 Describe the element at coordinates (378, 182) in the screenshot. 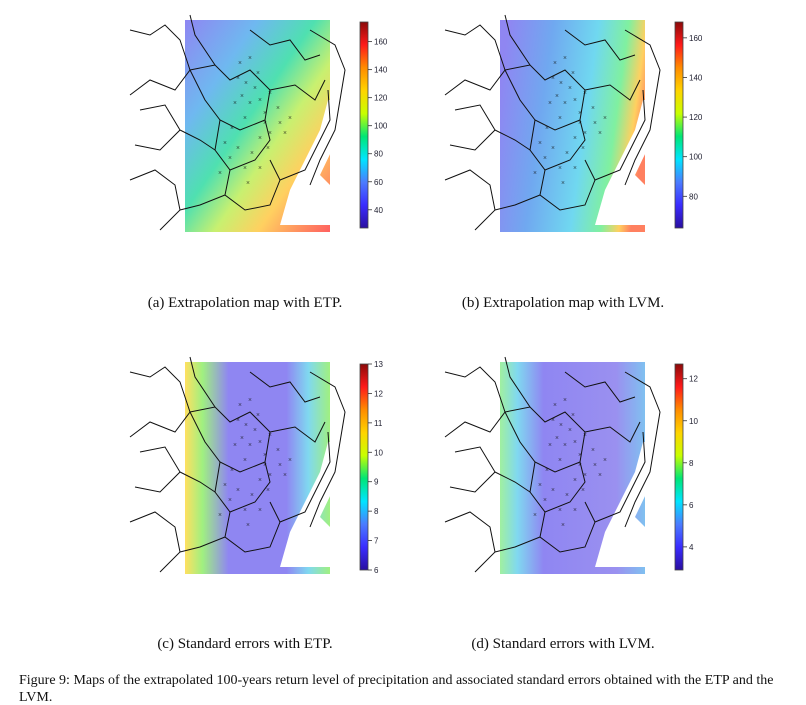

I see `colorbar-tick-label: 60` at that location.